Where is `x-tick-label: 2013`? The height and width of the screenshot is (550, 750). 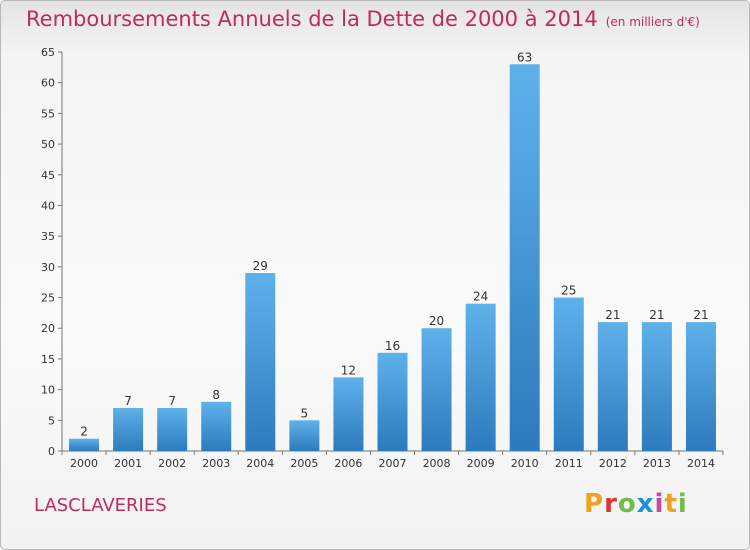
x-tick-label: 2013 is located at coordinates (657, 463).